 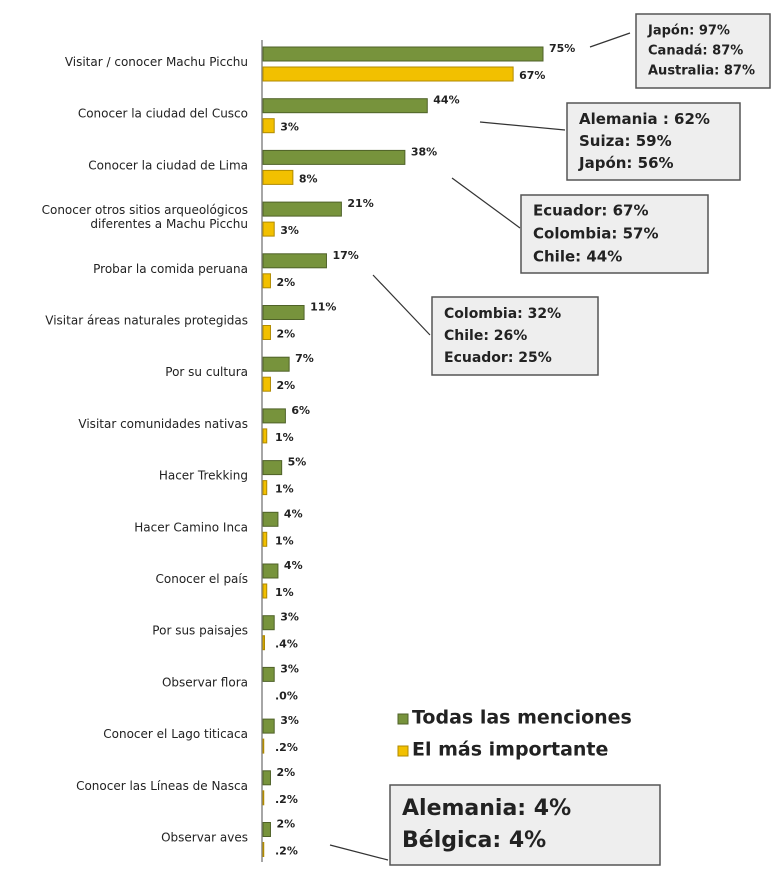 I want to click on value-label: 38%, so click(x=424, y=151).